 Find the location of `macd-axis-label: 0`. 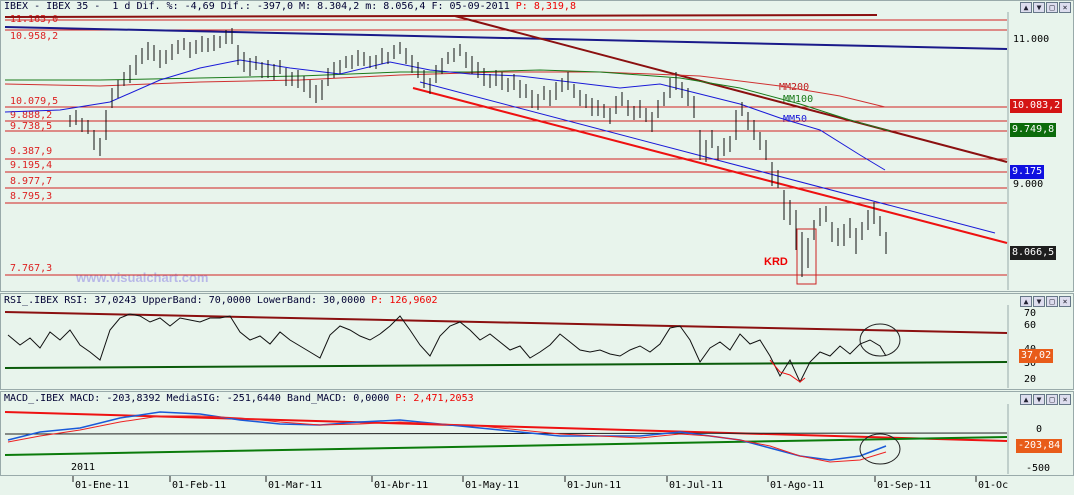

macd-axis-label: 0 is located at coordinates (1039, 429).